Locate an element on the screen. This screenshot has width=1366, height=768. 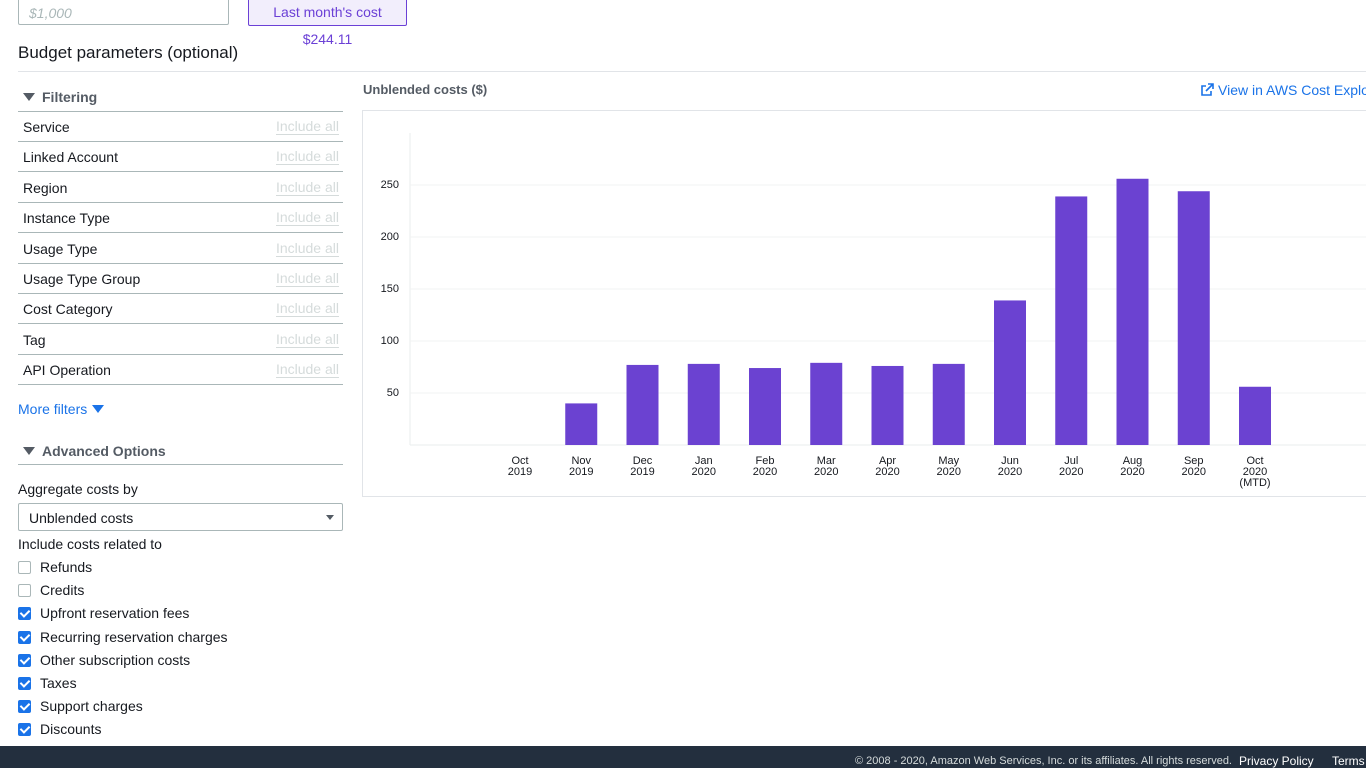
filter-label: Usage Type is located at coordinates (60, 248).